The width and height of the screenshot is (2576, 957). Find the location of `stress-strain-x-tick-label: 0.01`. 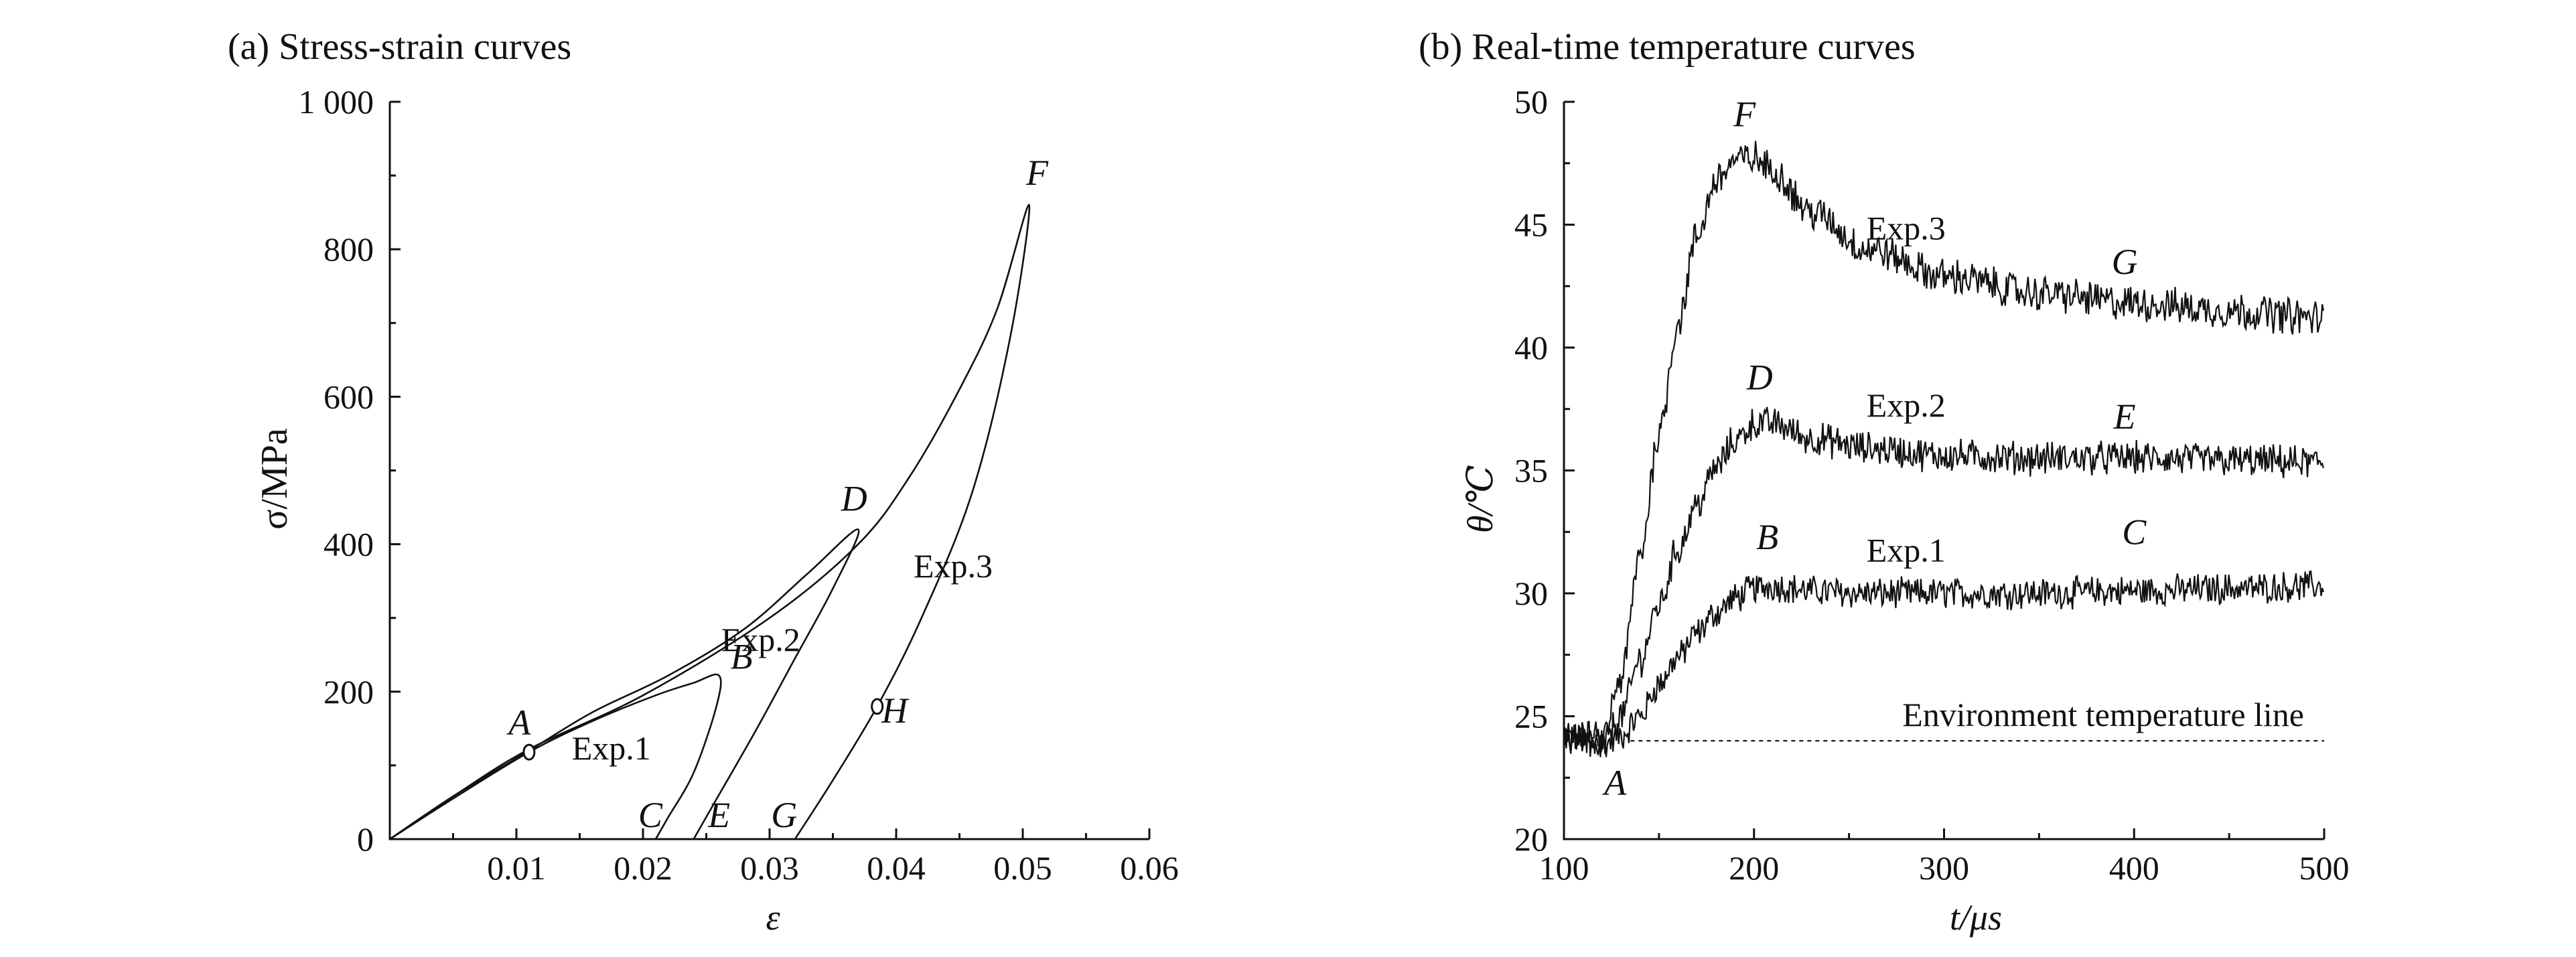

stress-strain-x-tick-label: 0.01 is located at coordinates (516, 868).